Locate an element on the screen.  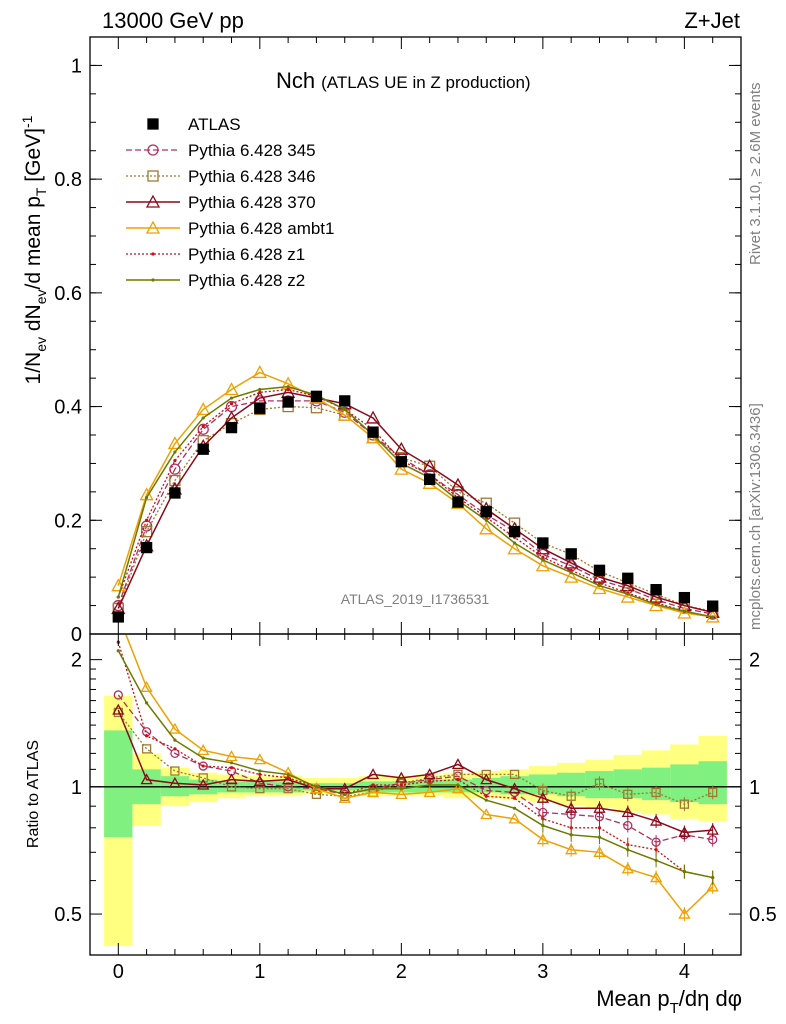
ratio-y-tick-label-left: 0.5 is located at coordinates (68, 915).